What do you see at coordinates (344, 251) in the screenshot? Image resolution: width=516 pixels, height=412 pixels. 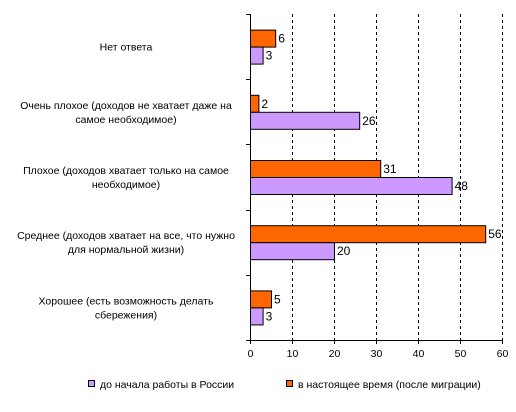 I see `data-label: 20` at bounding box center [344, 251].